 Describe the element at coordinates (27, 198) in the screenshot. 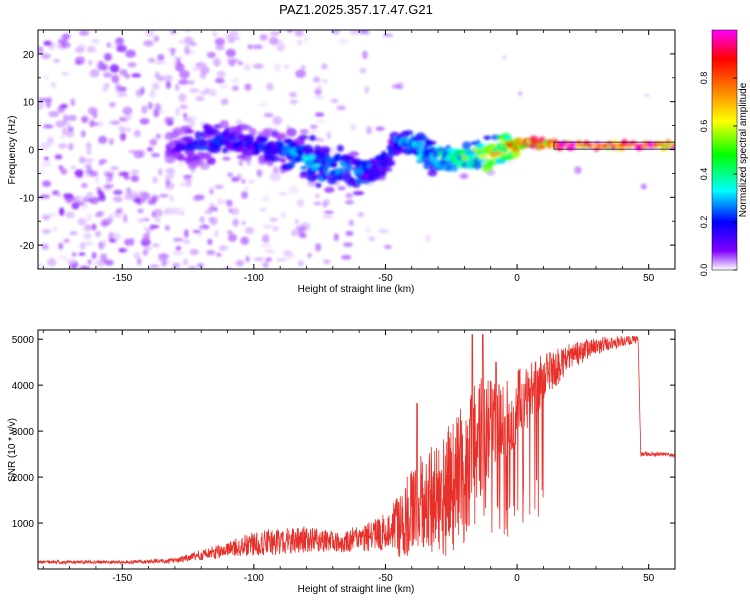

I see `spectrogram-ytick-label: -10` at that location.